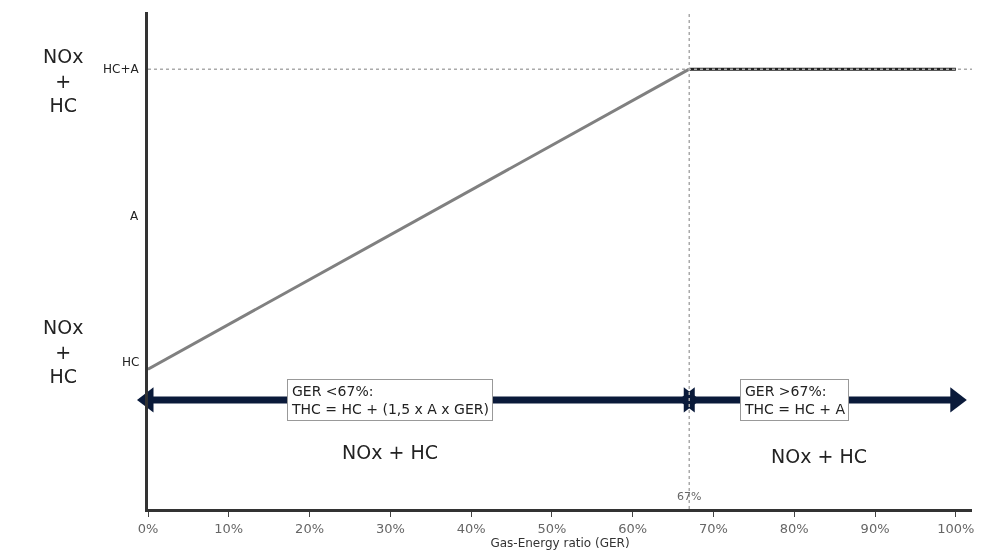  I want to click on annotation: GER <67%: THC = HC + (1,5 x A x GER), so click(390, 400).